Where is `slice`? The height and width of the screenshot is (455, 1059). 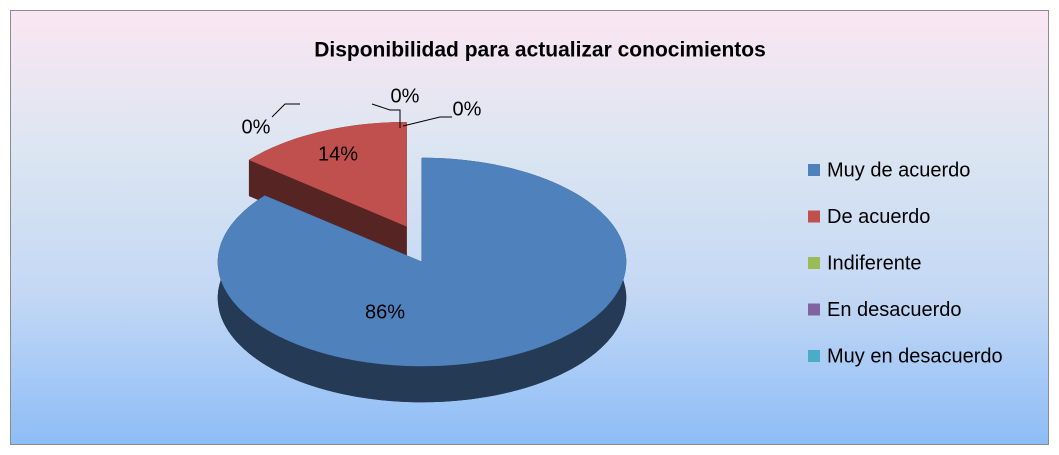 slice is located at coordinates (327, 174).